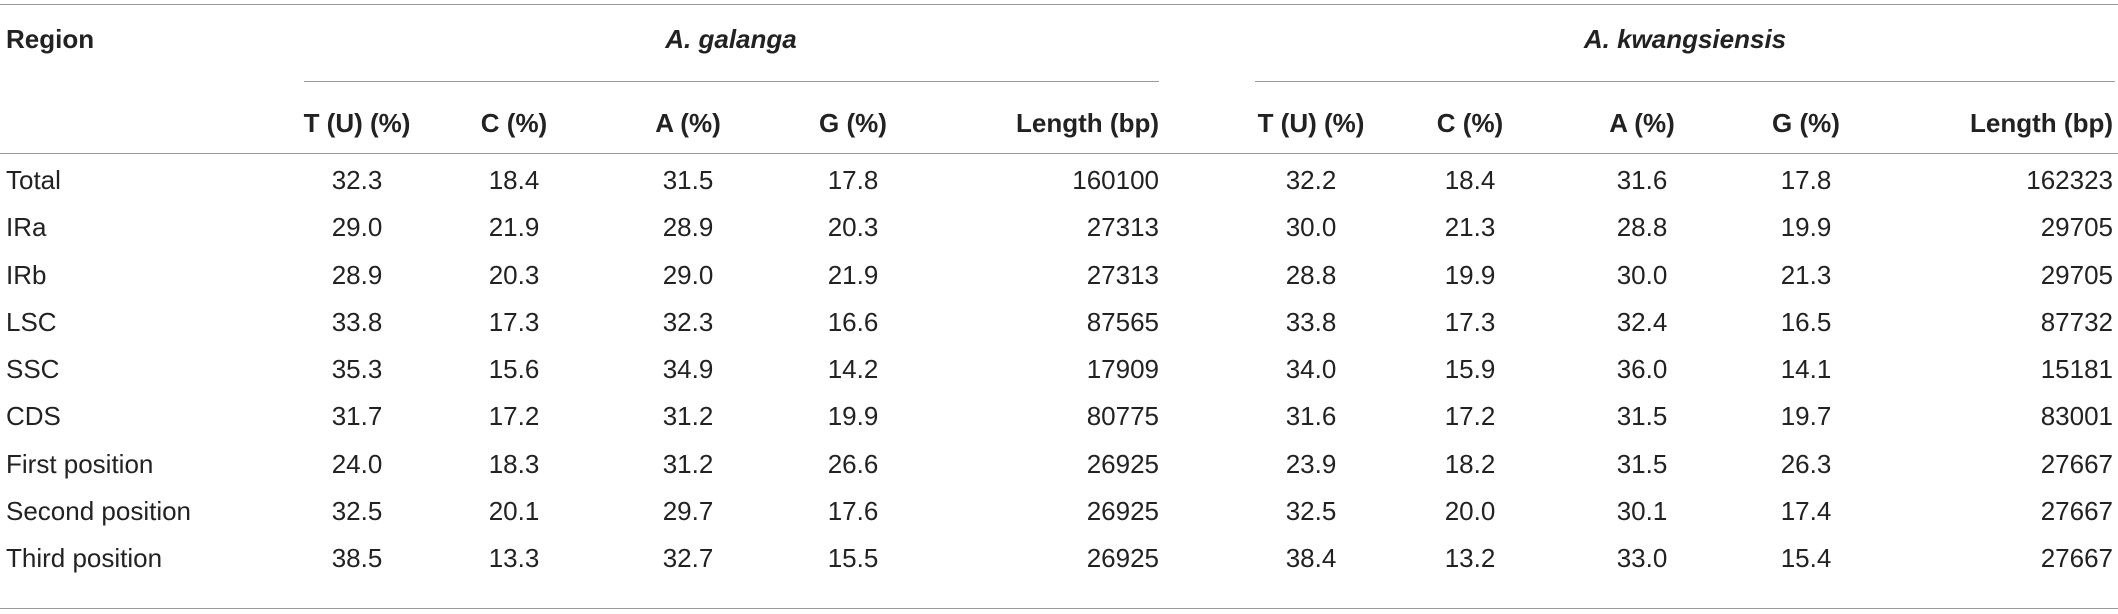 The image size is (2118, 614). I want to click on table-cell: 14.1, so click(1806, 369).